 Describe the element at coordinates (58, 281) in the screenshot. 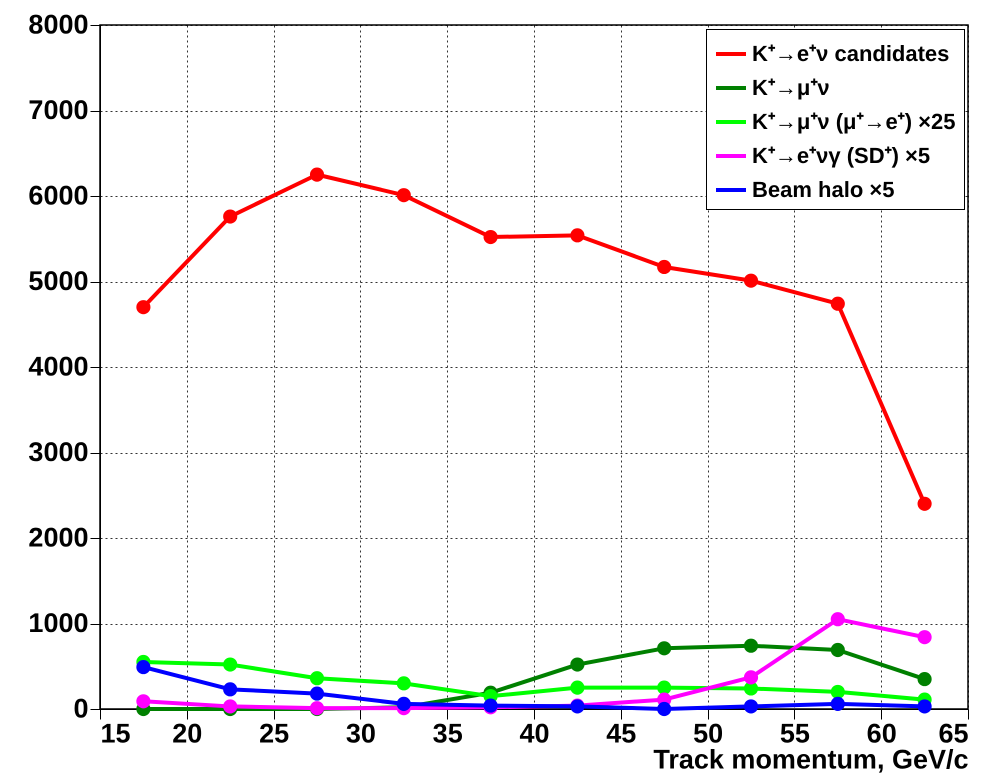

I see `y-tick-label: 5000` at that location.